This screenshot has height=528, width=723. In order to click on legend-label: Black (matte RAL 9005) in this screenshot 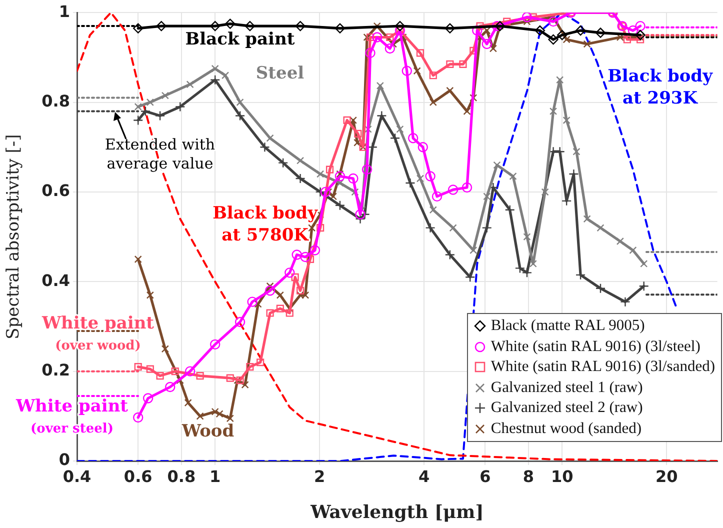, I will do `click(567, 326)`.